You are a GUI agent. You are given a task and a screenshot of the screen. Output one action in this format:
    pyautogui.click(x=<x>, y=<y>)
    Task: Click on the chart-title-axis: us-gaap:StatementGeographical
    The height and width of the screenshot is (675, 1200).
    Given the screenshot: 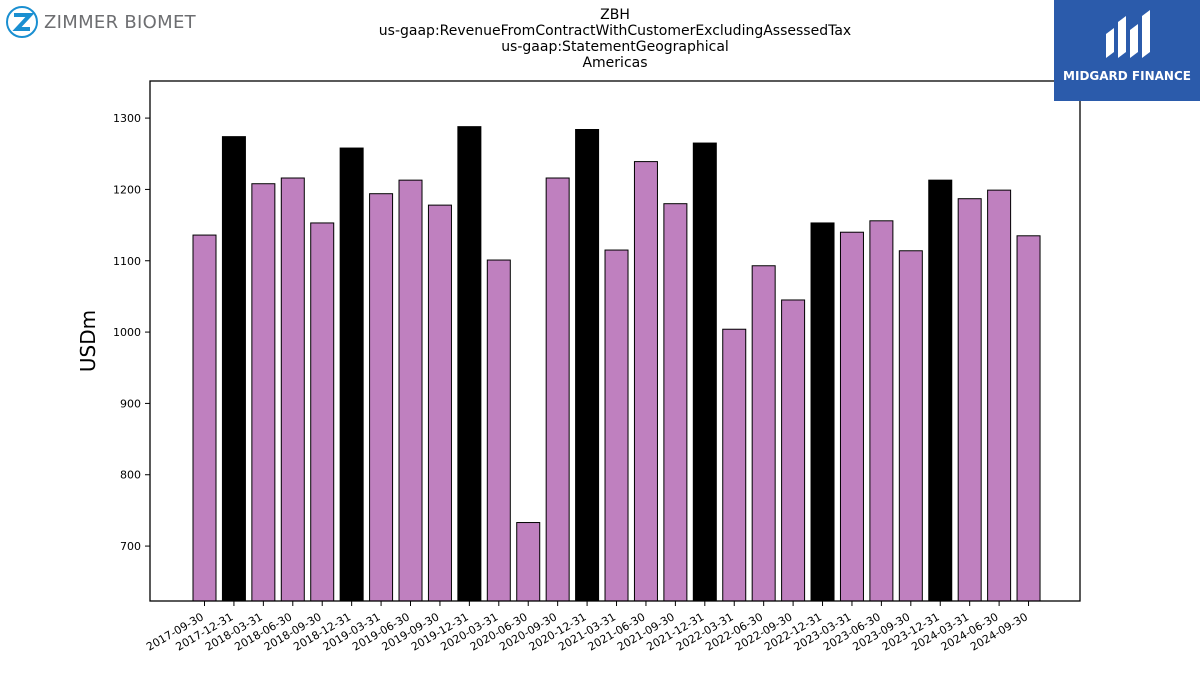 What is the action you would take?
    pyautogui.click(x=615, y=47)
    